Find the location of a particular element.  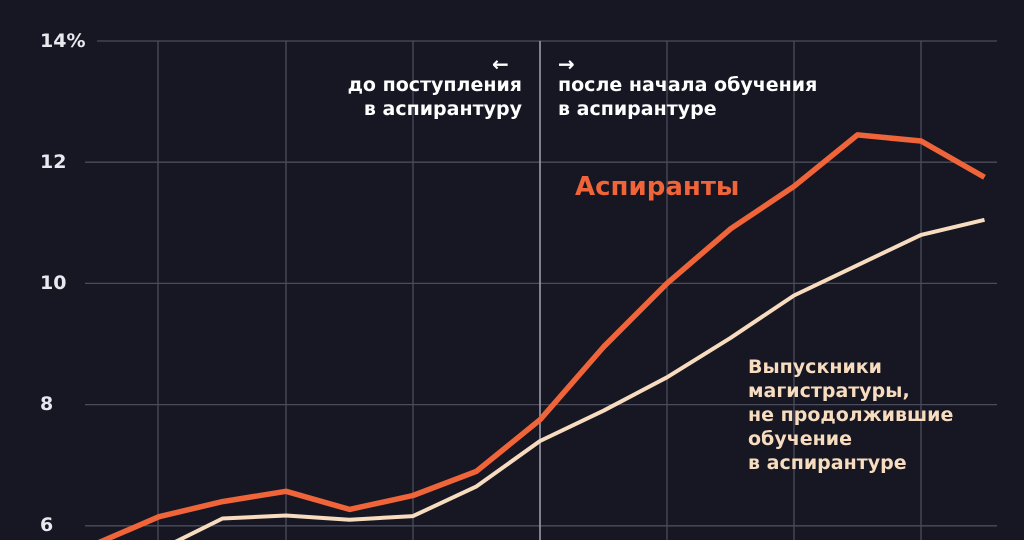

label-line: обучение is located at coordinates (800, 439).